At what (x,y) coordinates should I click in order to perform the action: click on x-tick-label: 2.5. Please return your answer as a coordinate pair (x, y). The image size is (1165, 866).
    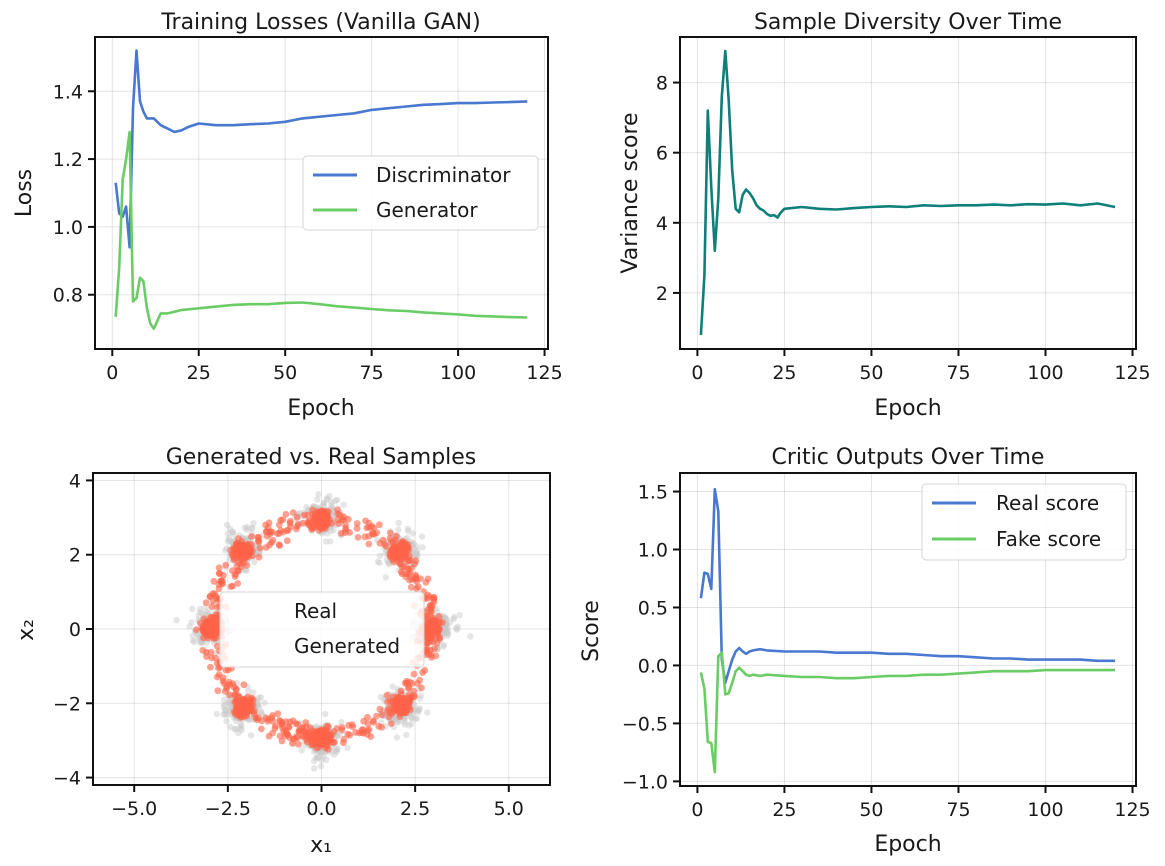
    Looking at the image, I should click on (415, 809).